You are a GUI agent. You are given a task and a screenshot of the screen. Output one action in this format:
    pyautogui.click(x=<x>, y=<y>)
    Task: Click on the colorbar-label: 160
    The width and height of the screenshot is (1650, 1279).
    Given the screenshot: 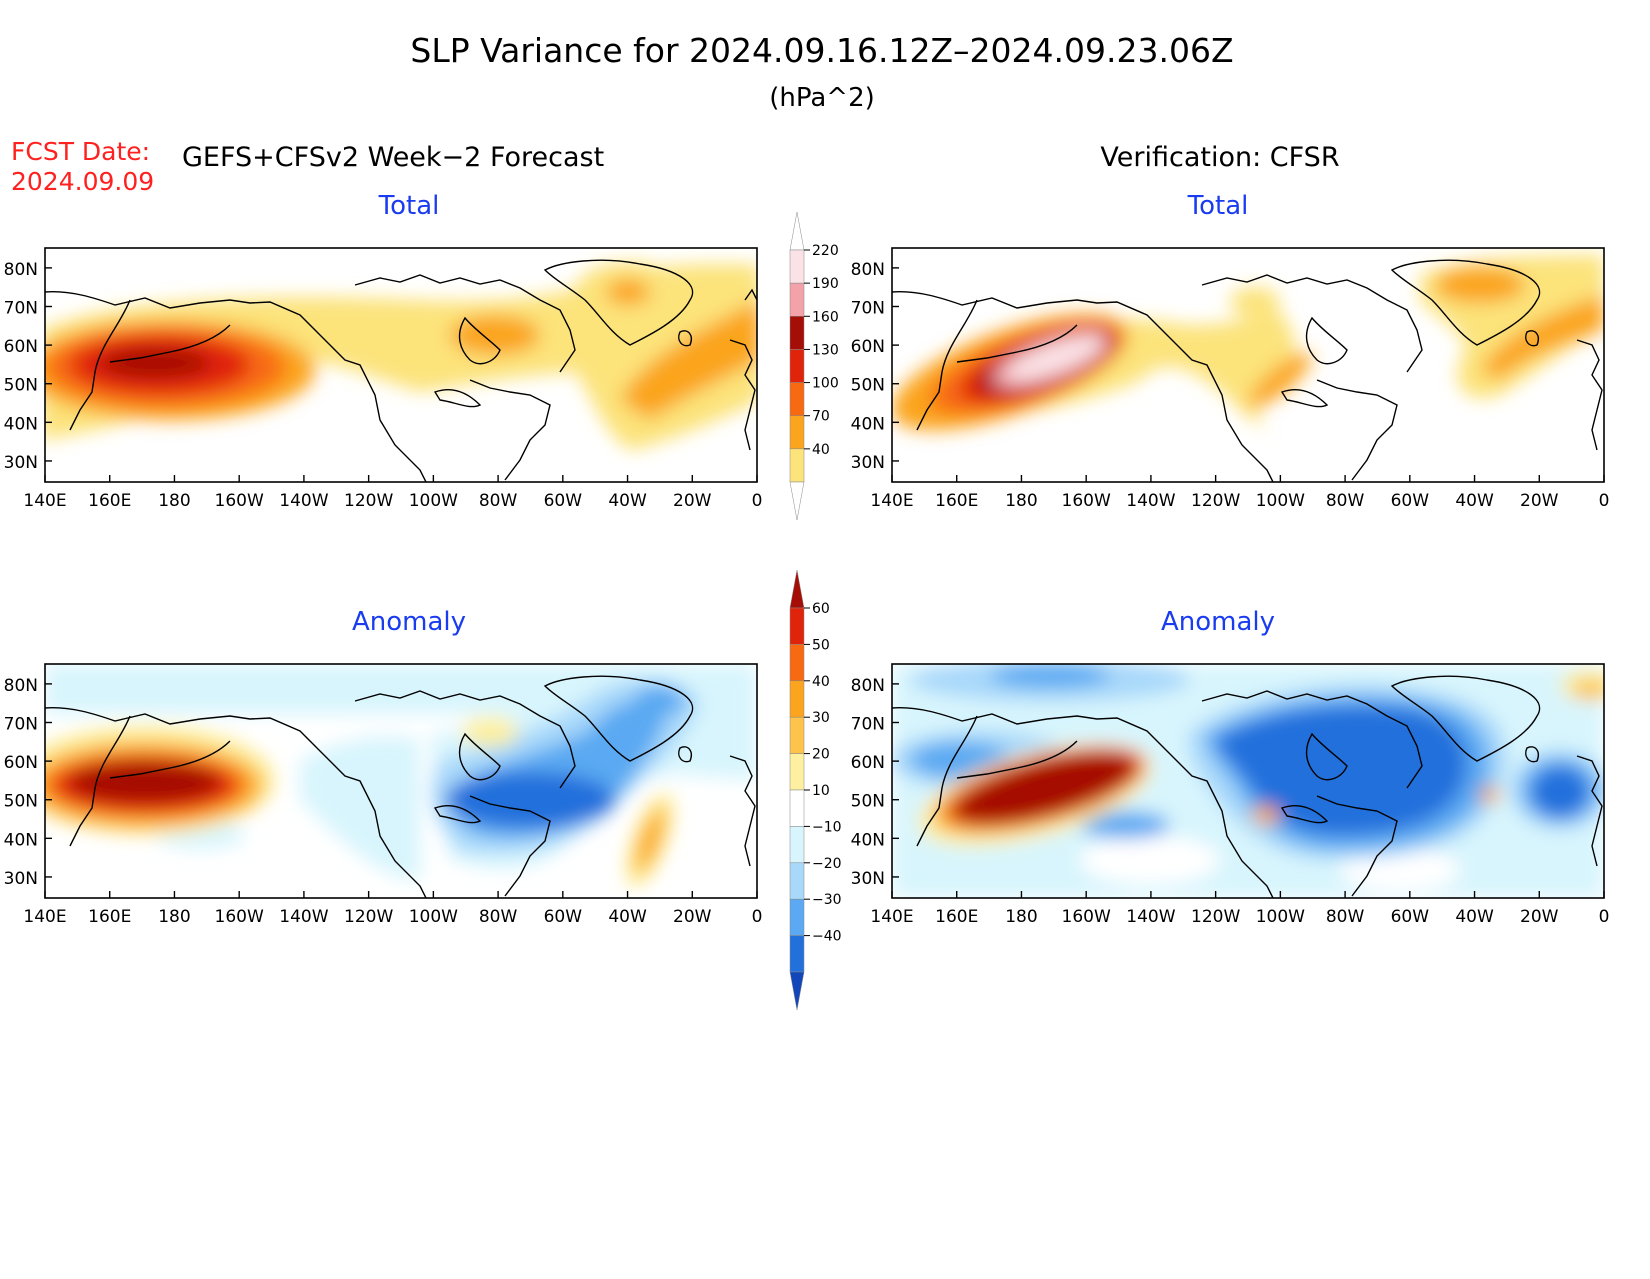 What is the action you would take?
    pyautogui.click(x=825, y=317)
    